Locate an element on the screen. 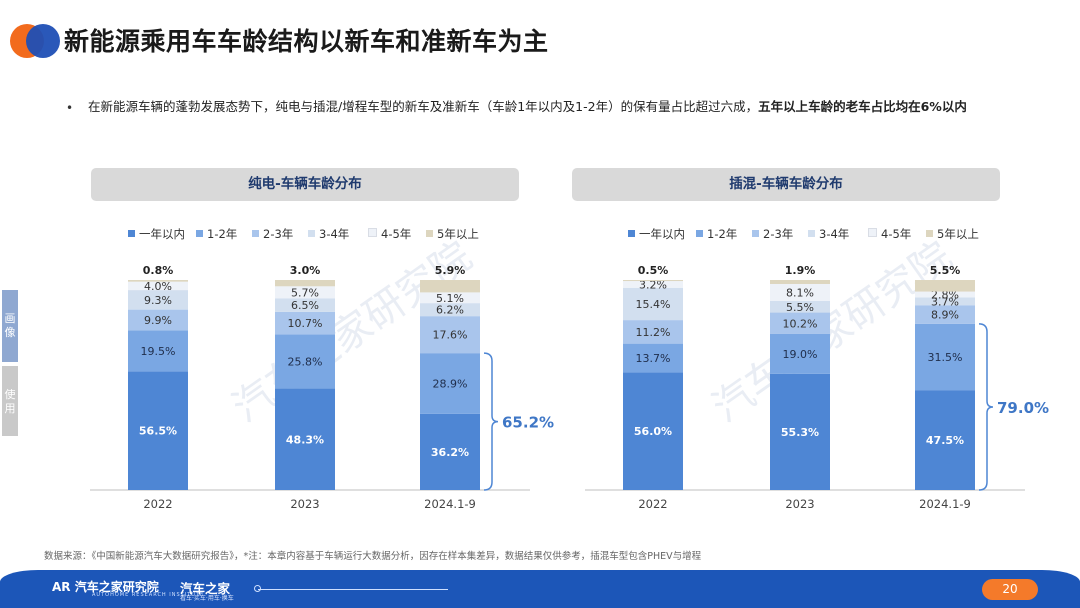 The height and width of the screenshot is (608, 1080). data-label: 36.2% is located at coordinates (450, 452).